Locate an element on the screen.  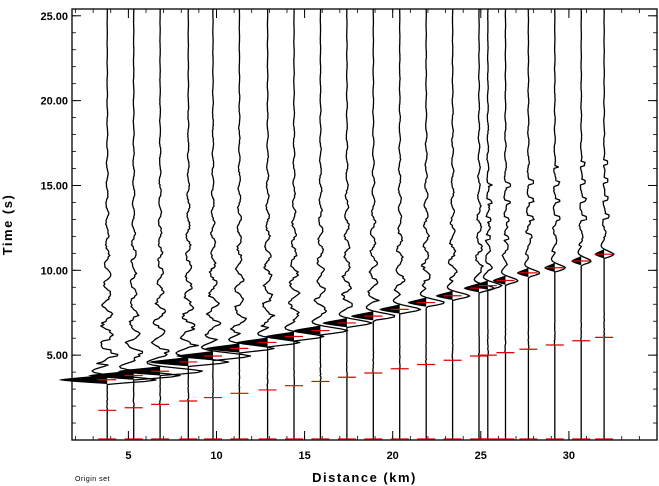
x-tick-label: 15 is located at coordinates (304, 456).